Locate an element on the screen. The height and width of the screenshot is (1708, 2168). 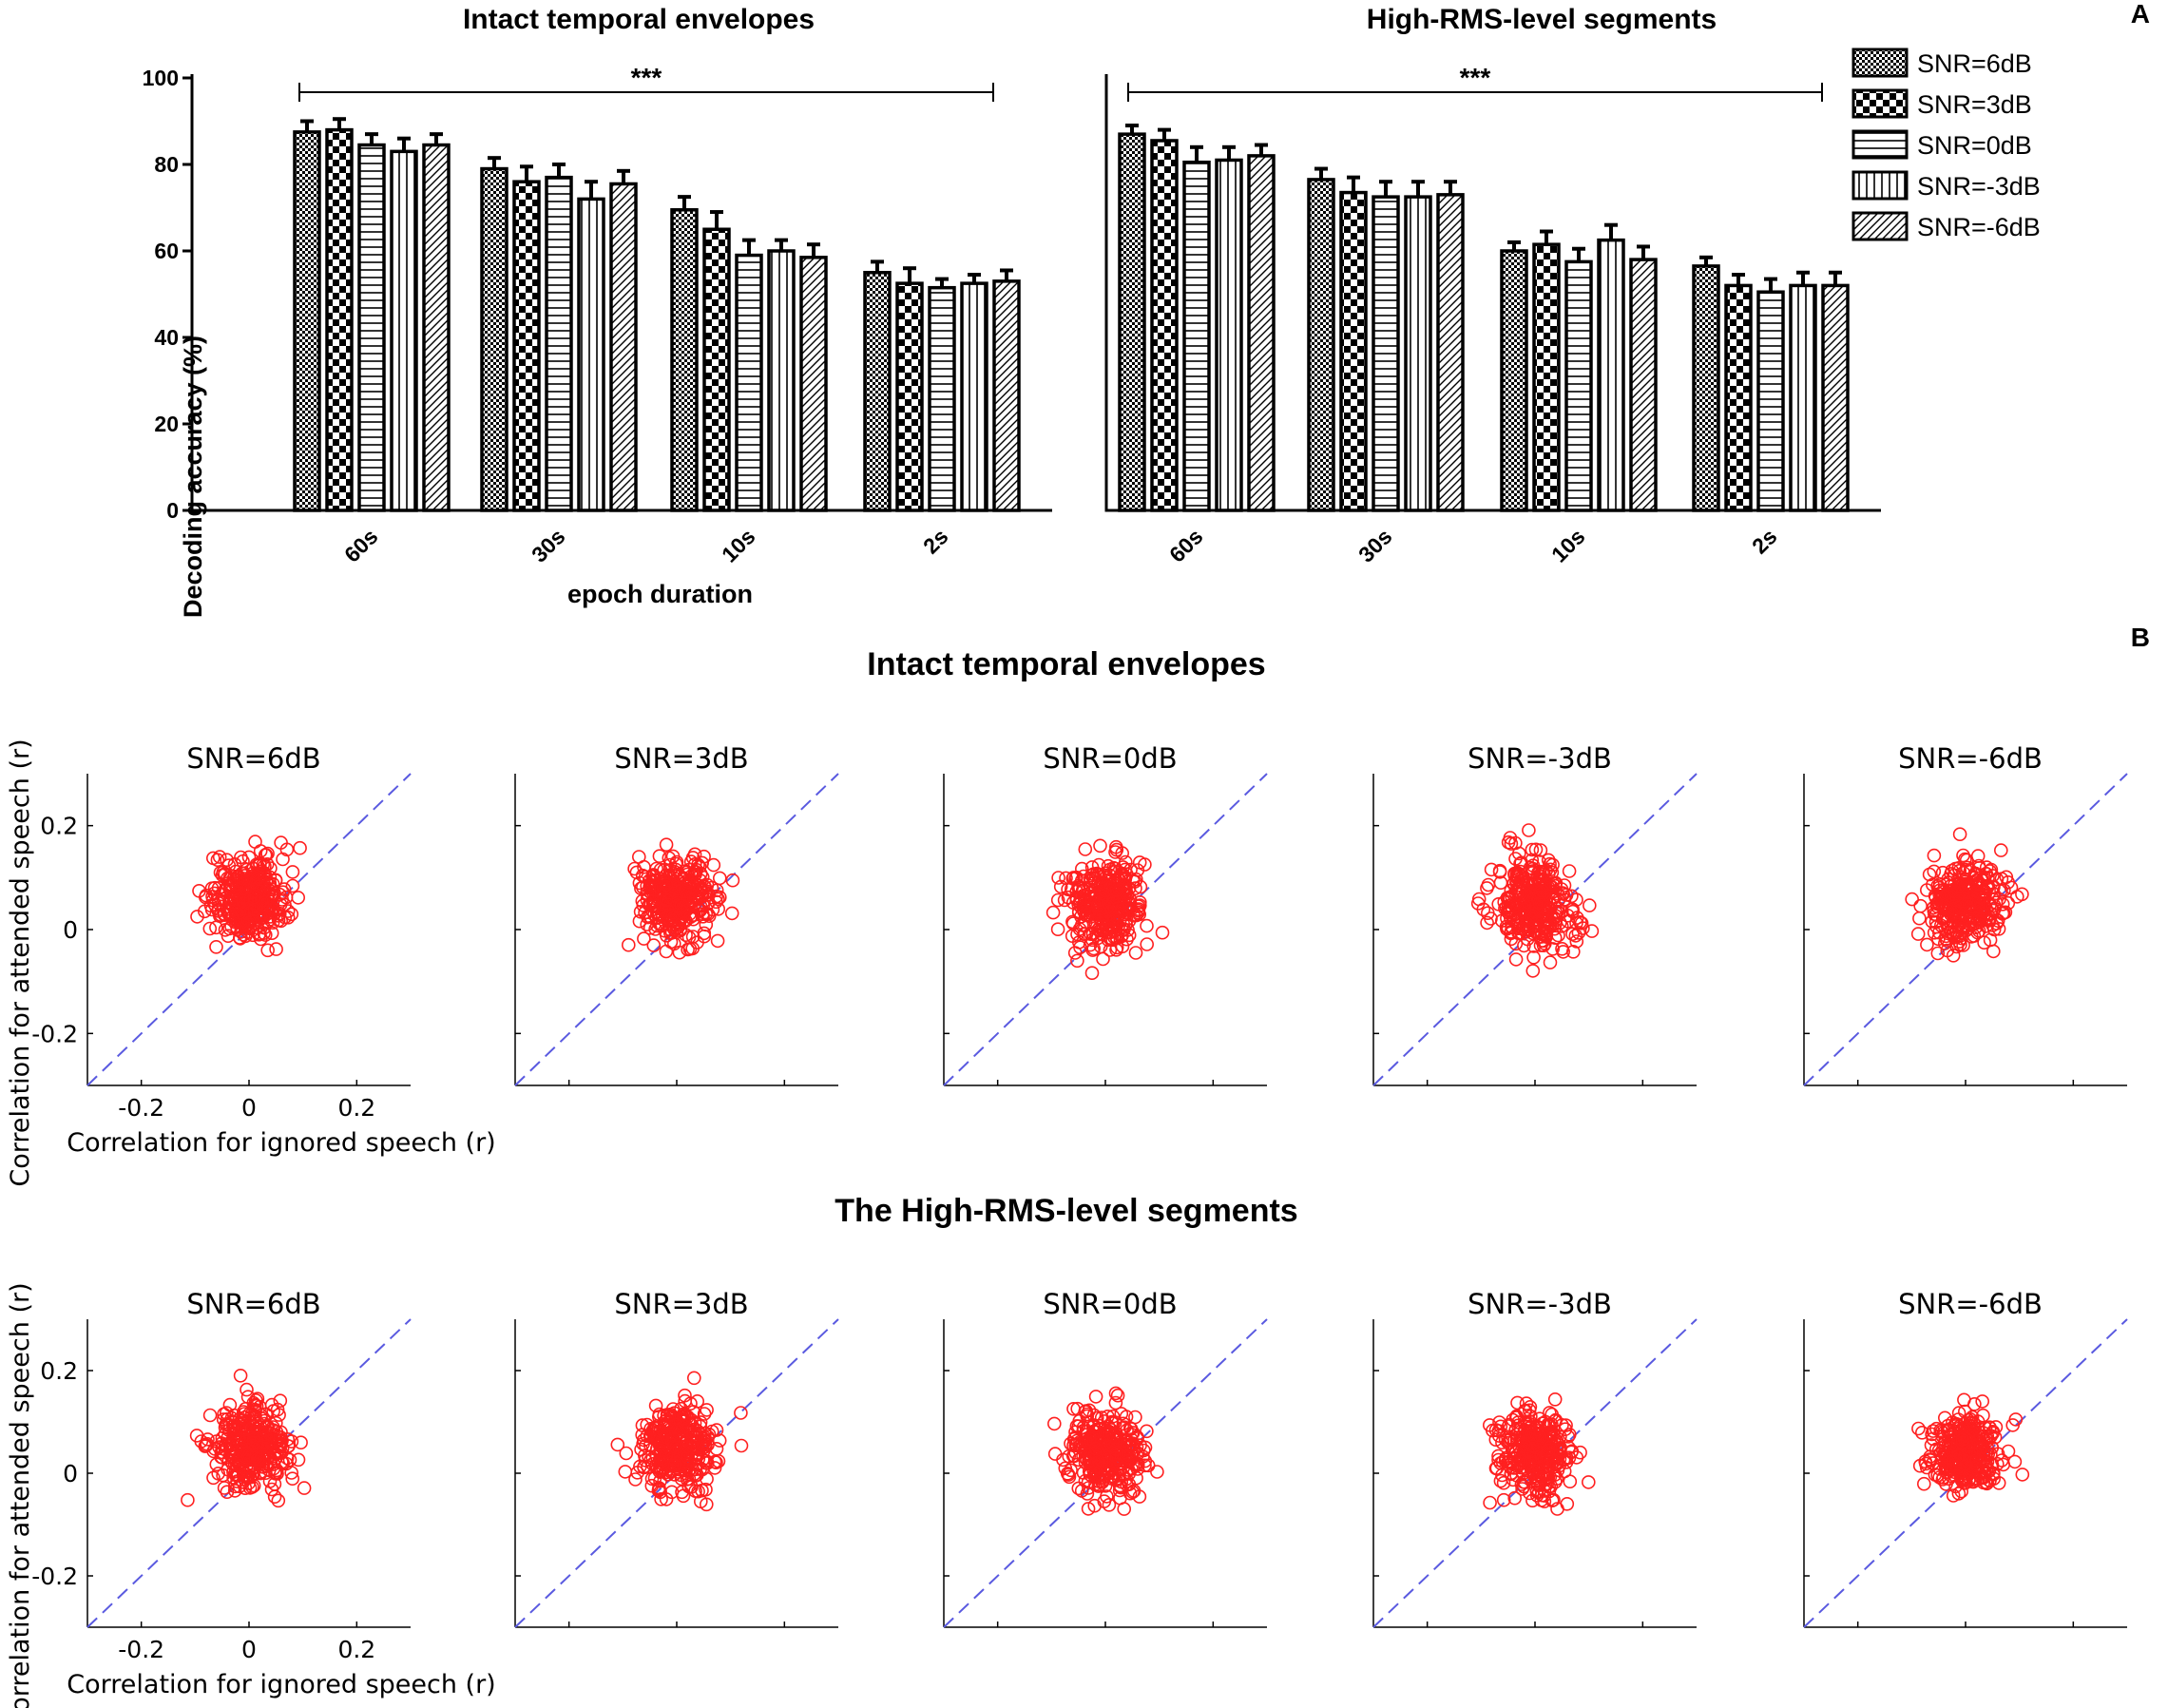
y-axis-label: Decoding accuracy (%) is located at coordinates (193, 477).